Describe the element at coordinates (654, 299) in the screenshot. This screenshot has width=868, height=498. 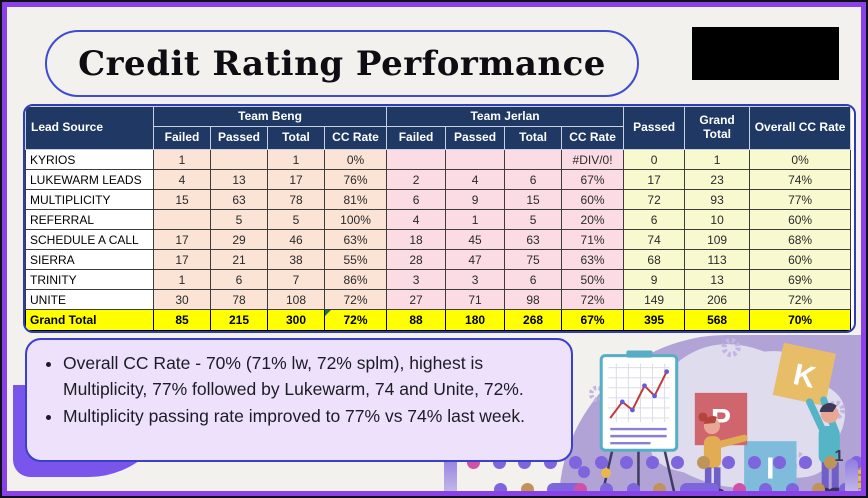
I see `totals-cell: 149` at that location.